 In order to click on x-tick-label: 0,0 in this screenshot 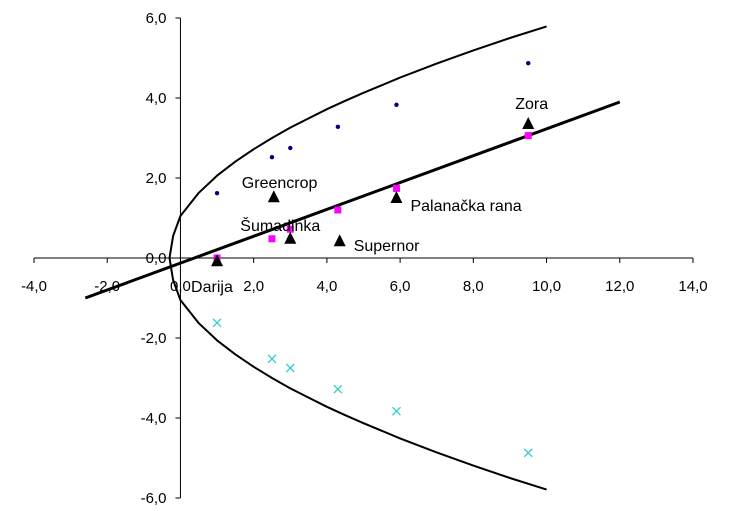, I will do `click(180, 286)`.